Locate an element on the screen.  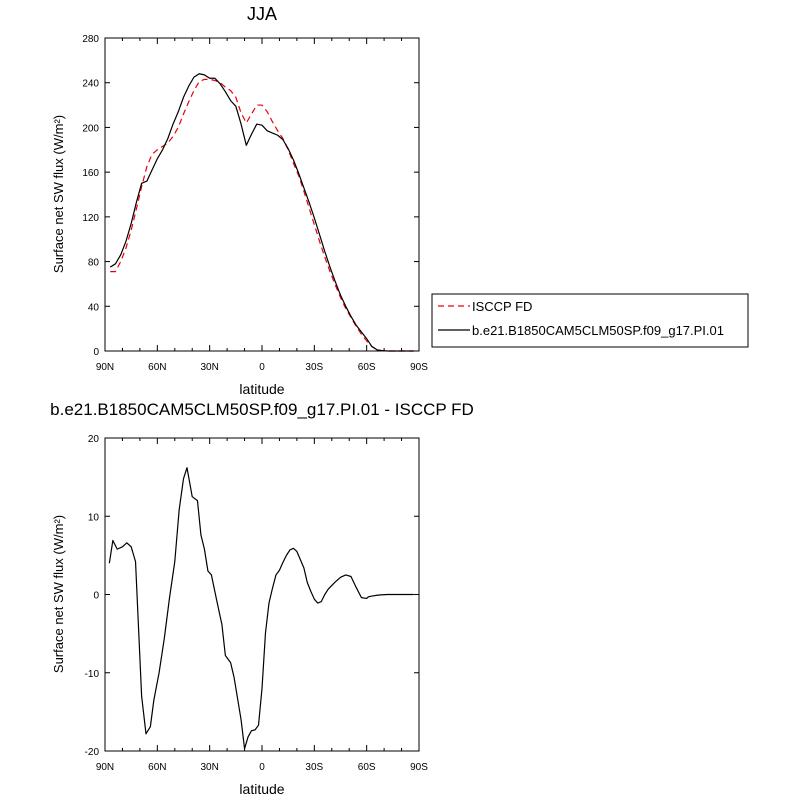
bottom-series-group is located at coordinates (261, 608).